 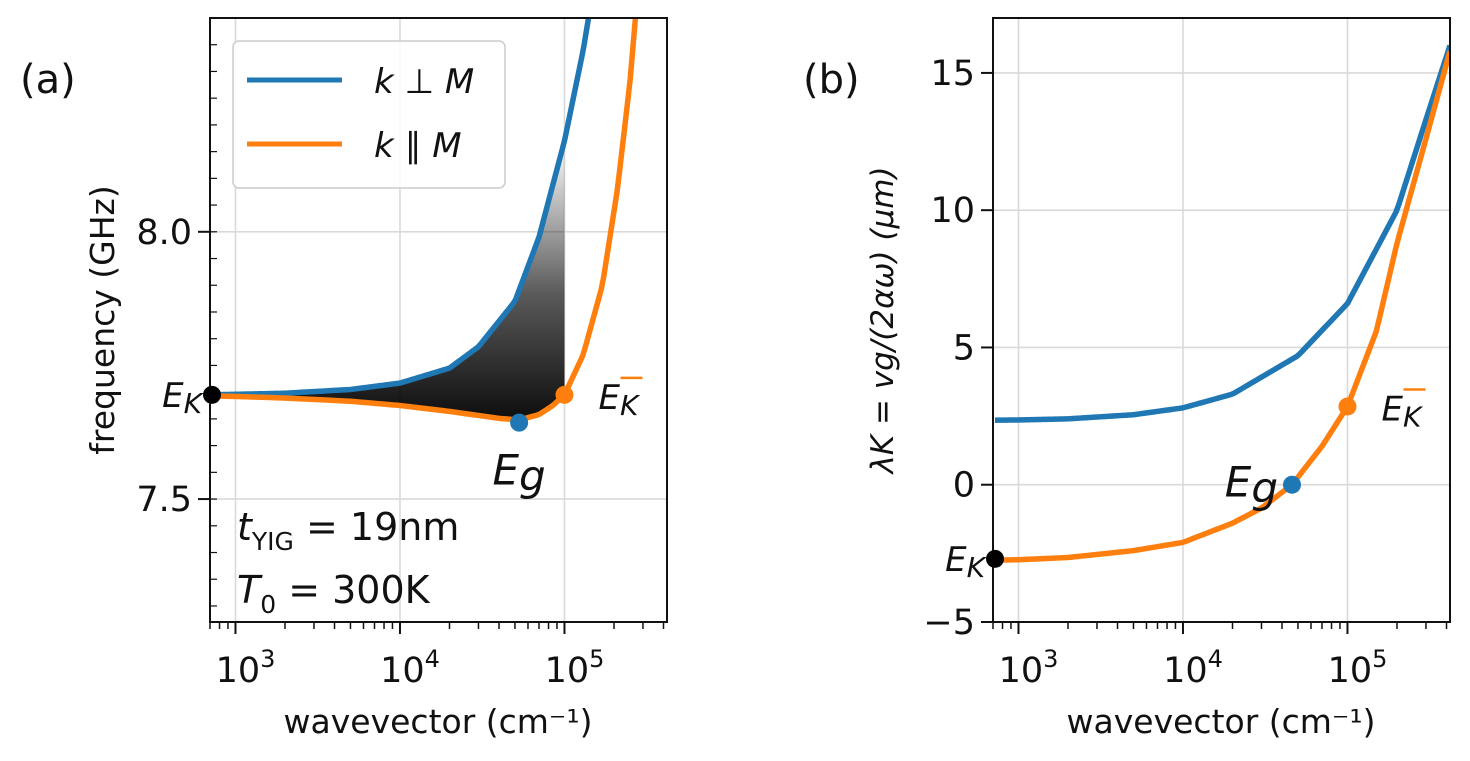 I want to click on legend-label-perp: k ⊥ M, so click(x=424, y=82).